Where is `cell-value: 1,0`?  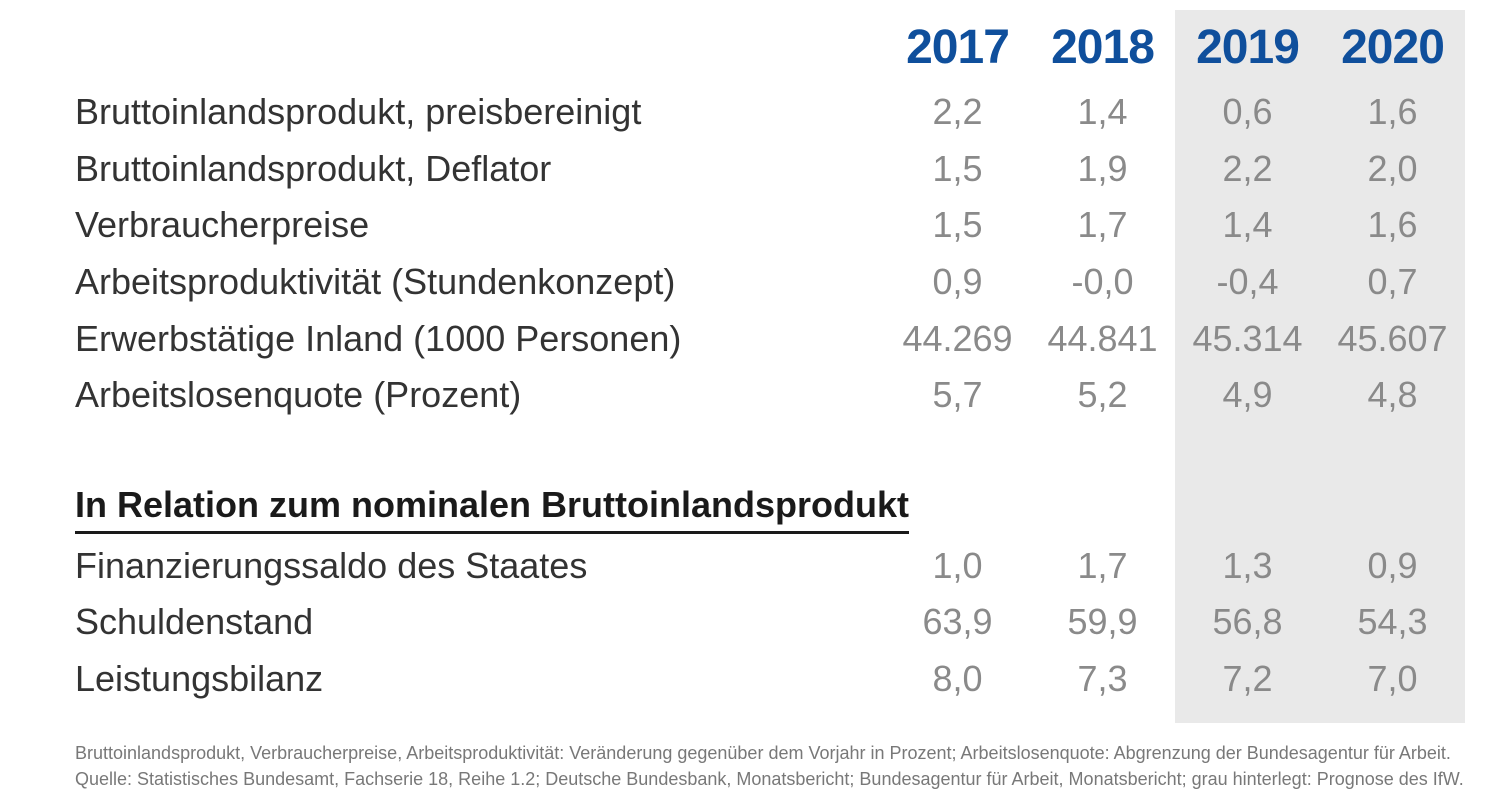
cell-value: 1,0 is located at coordinates (957, 565).